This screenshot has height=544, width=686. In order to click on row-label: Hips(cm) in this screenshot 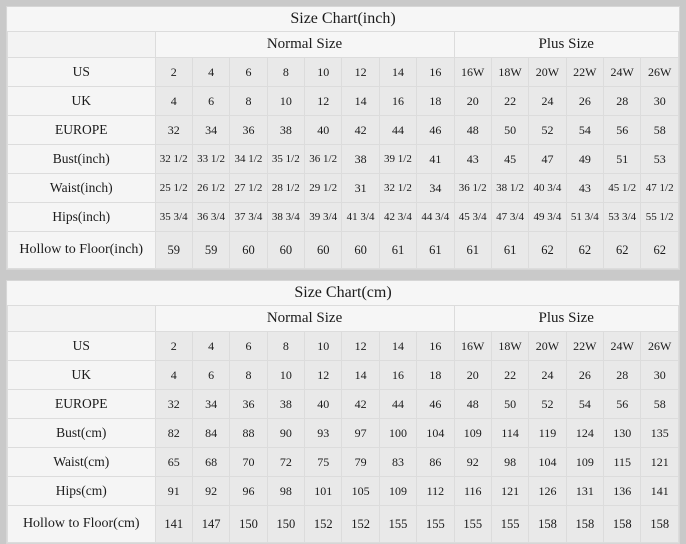, I will do `click(81, 491)`.